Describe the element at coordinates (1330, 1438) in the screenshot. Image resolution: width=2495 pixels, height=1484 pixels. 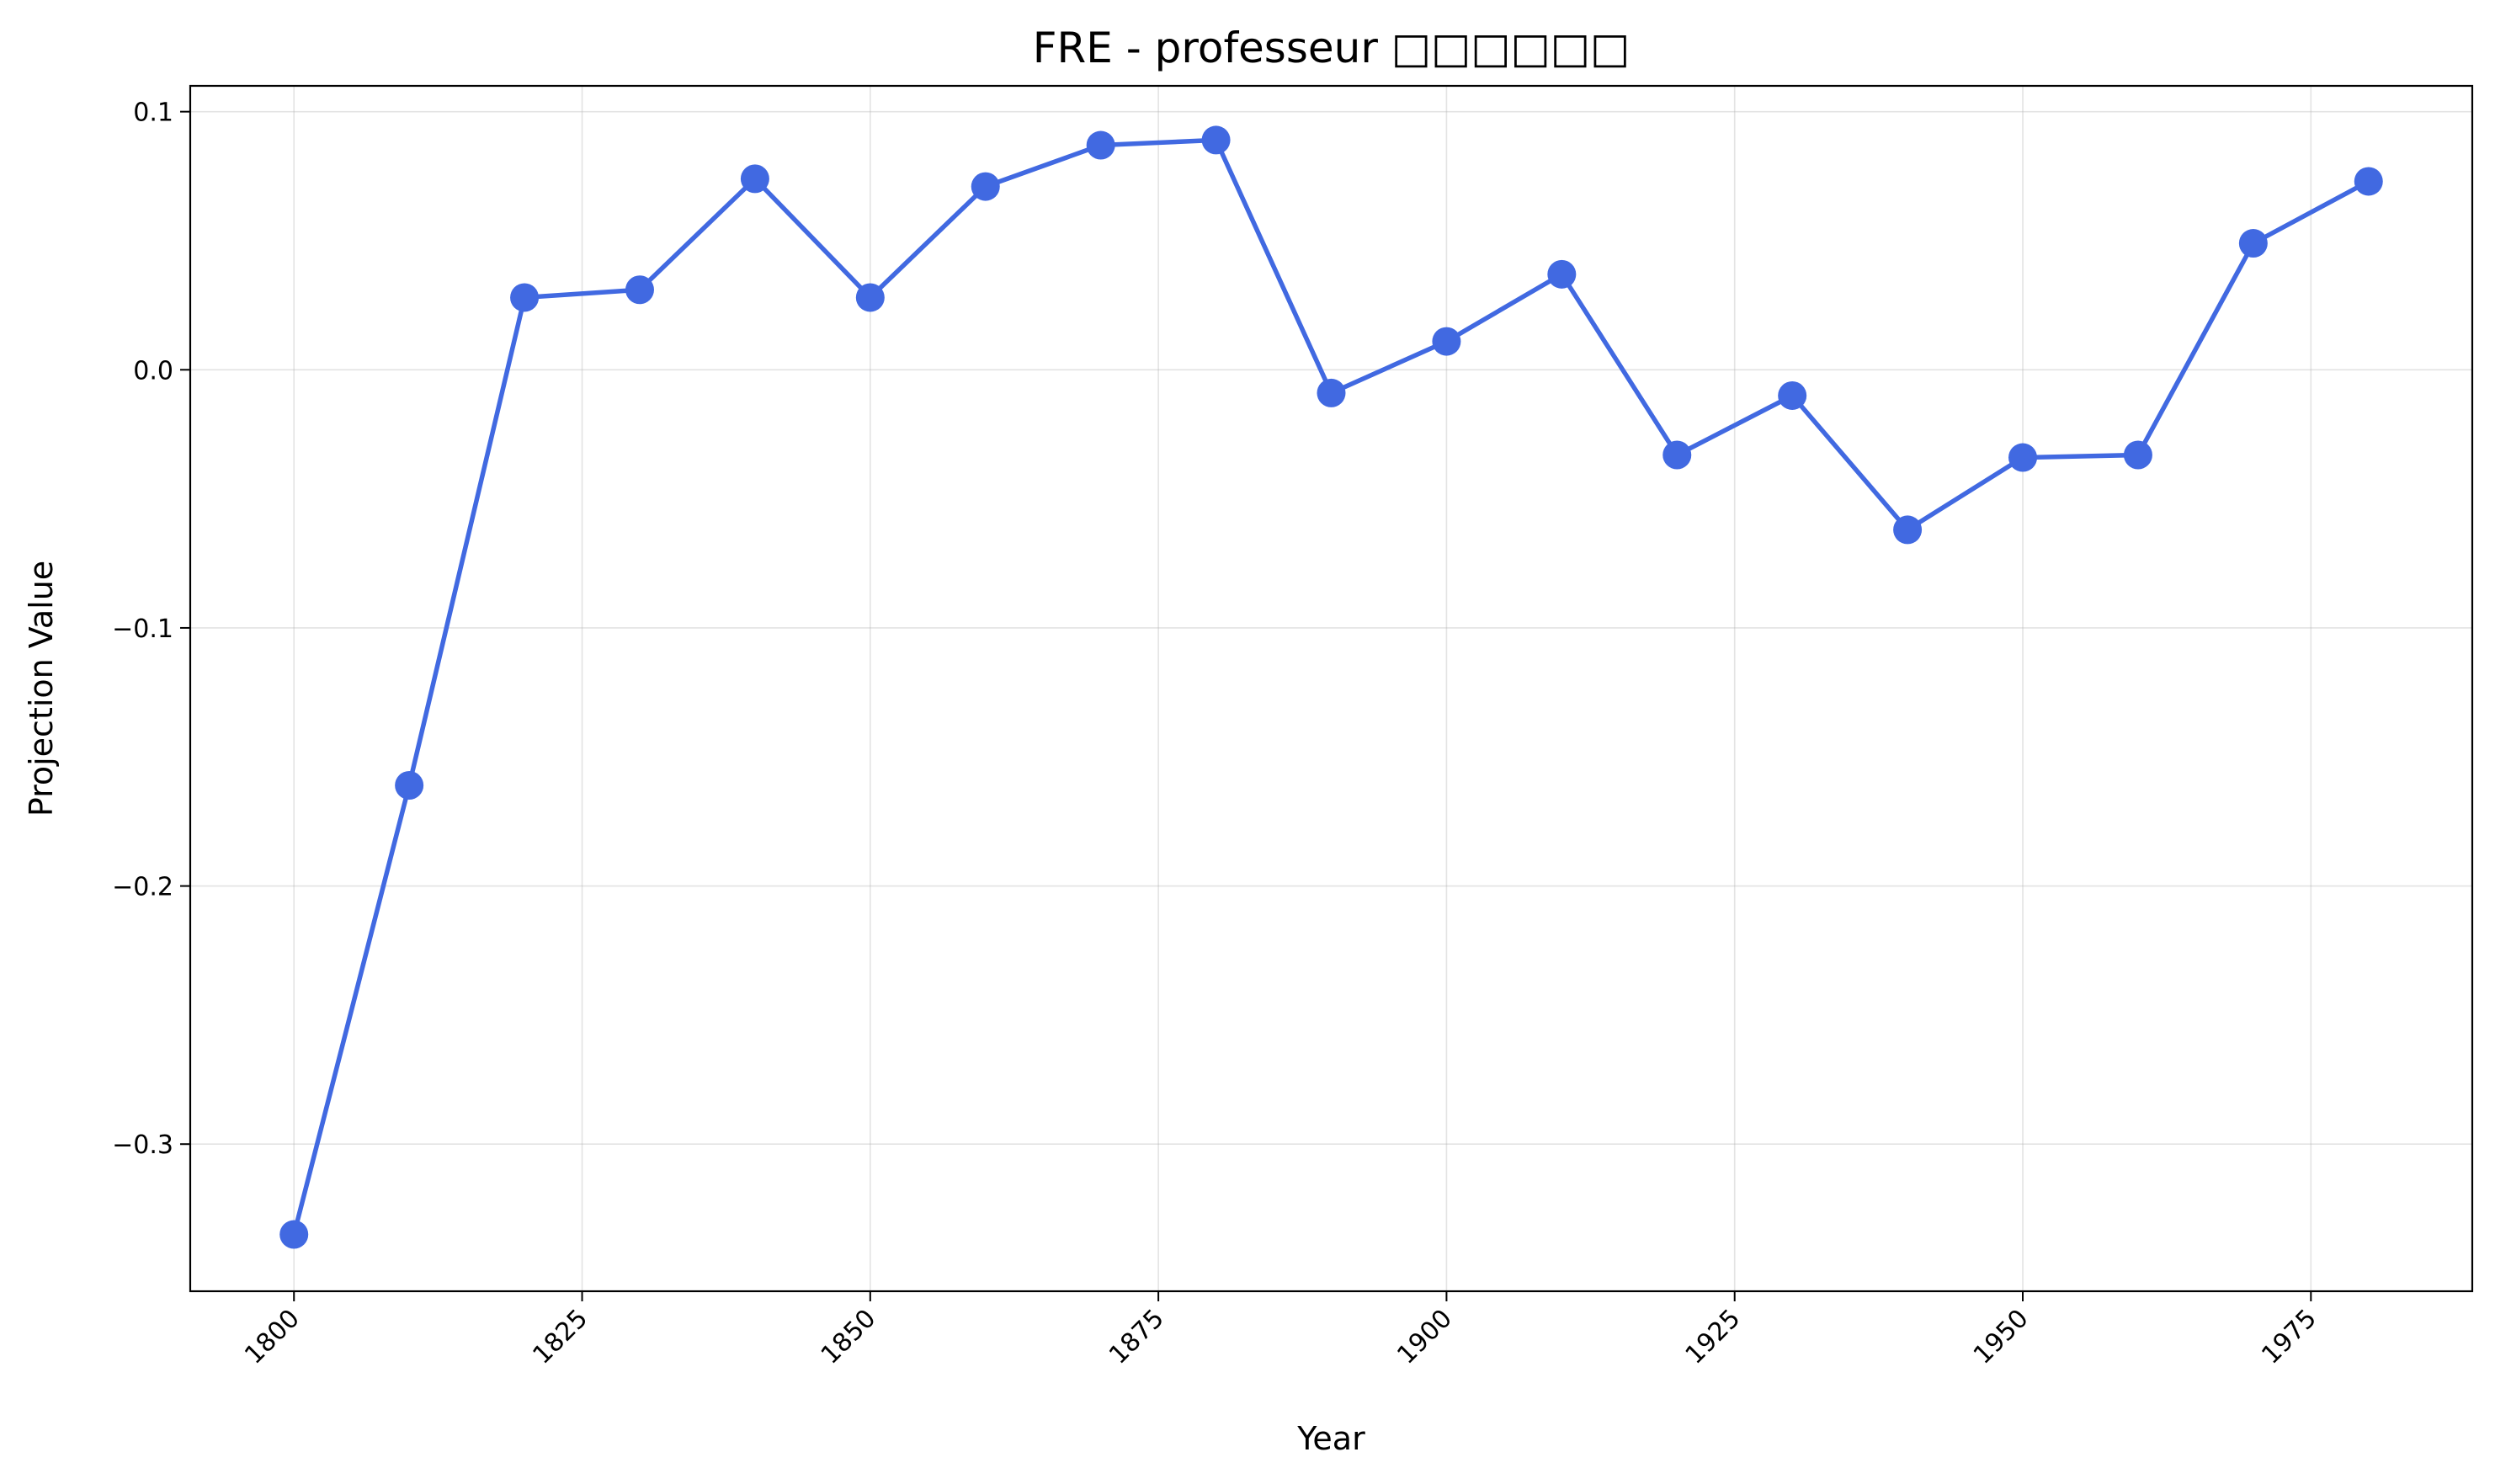
I see `x-axis-title: Year` at that location.